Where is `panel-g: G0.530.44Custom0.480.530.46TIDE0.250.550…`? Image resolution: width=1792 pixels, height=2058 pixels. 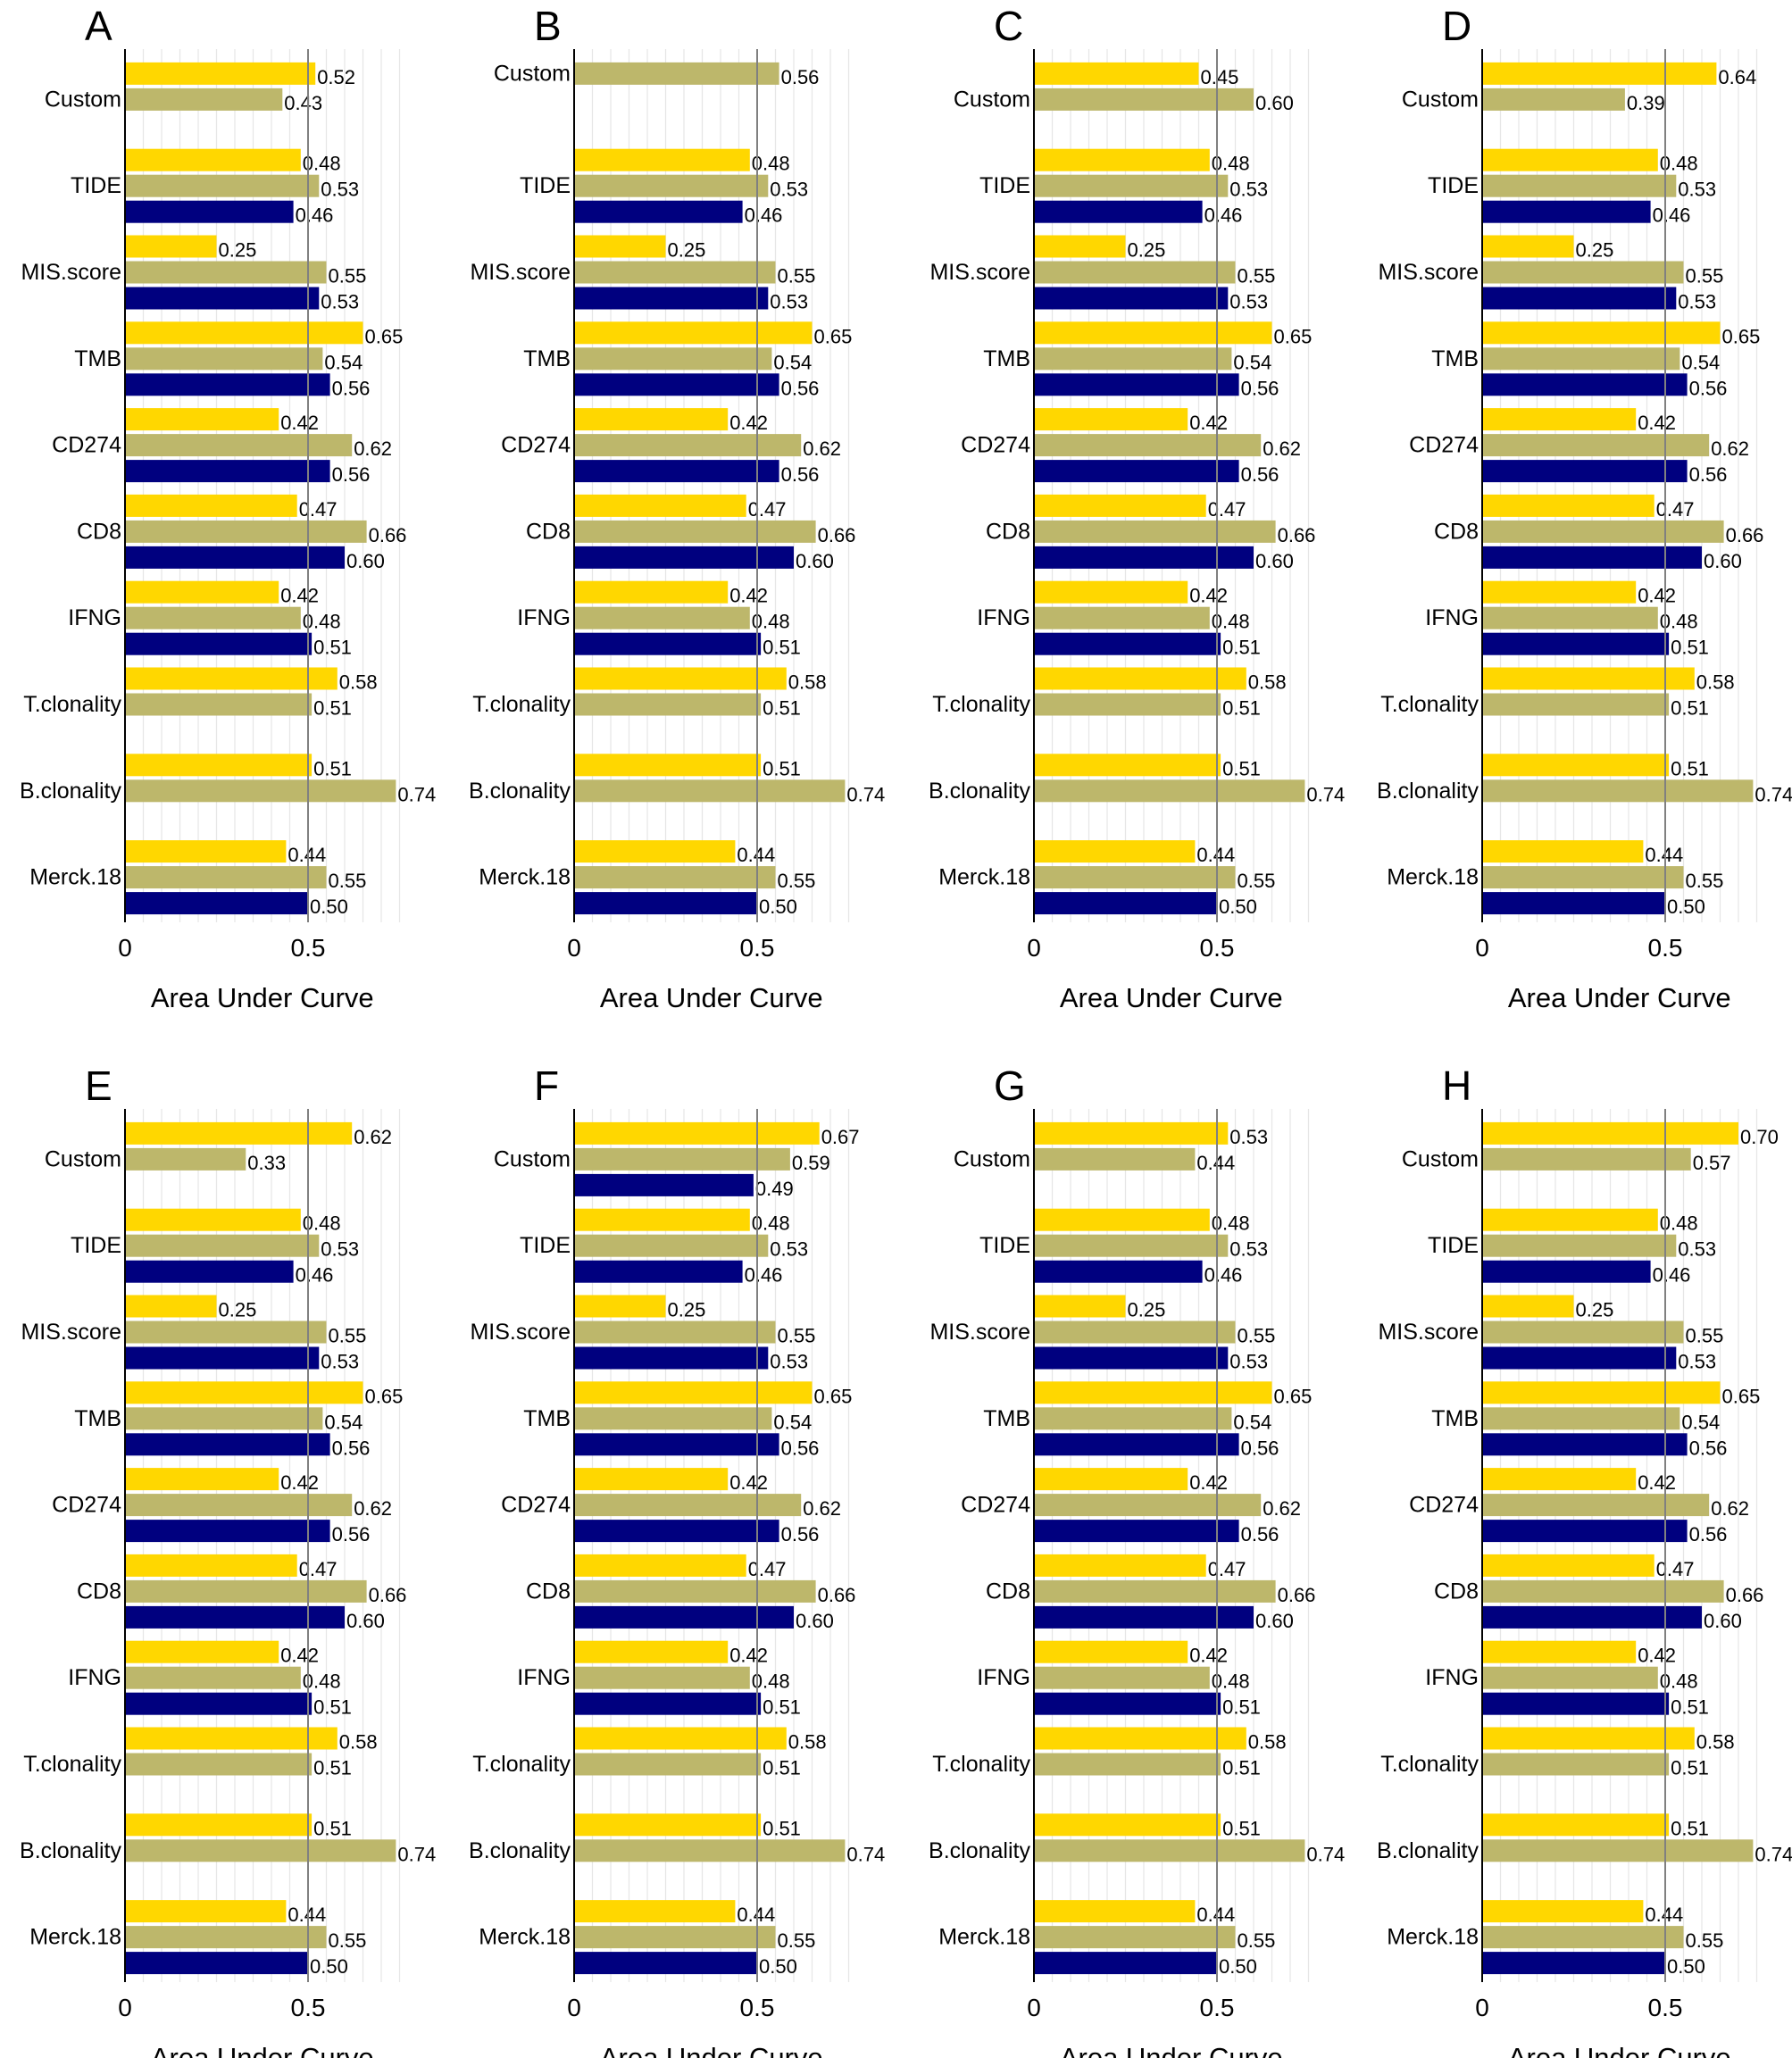 panel-g: G0.530.44Custom0.480.530.46TIDE0.250.550… is located at coordinates (1137, 1560).